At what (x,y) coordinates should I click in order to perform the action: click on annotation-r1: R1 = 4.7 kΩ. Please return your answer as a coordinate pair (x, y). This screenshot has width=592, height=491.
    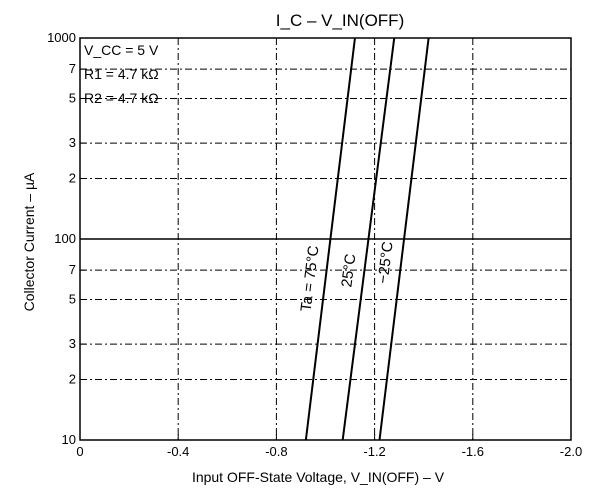
    Looking at the image, I should click on (121, 74).